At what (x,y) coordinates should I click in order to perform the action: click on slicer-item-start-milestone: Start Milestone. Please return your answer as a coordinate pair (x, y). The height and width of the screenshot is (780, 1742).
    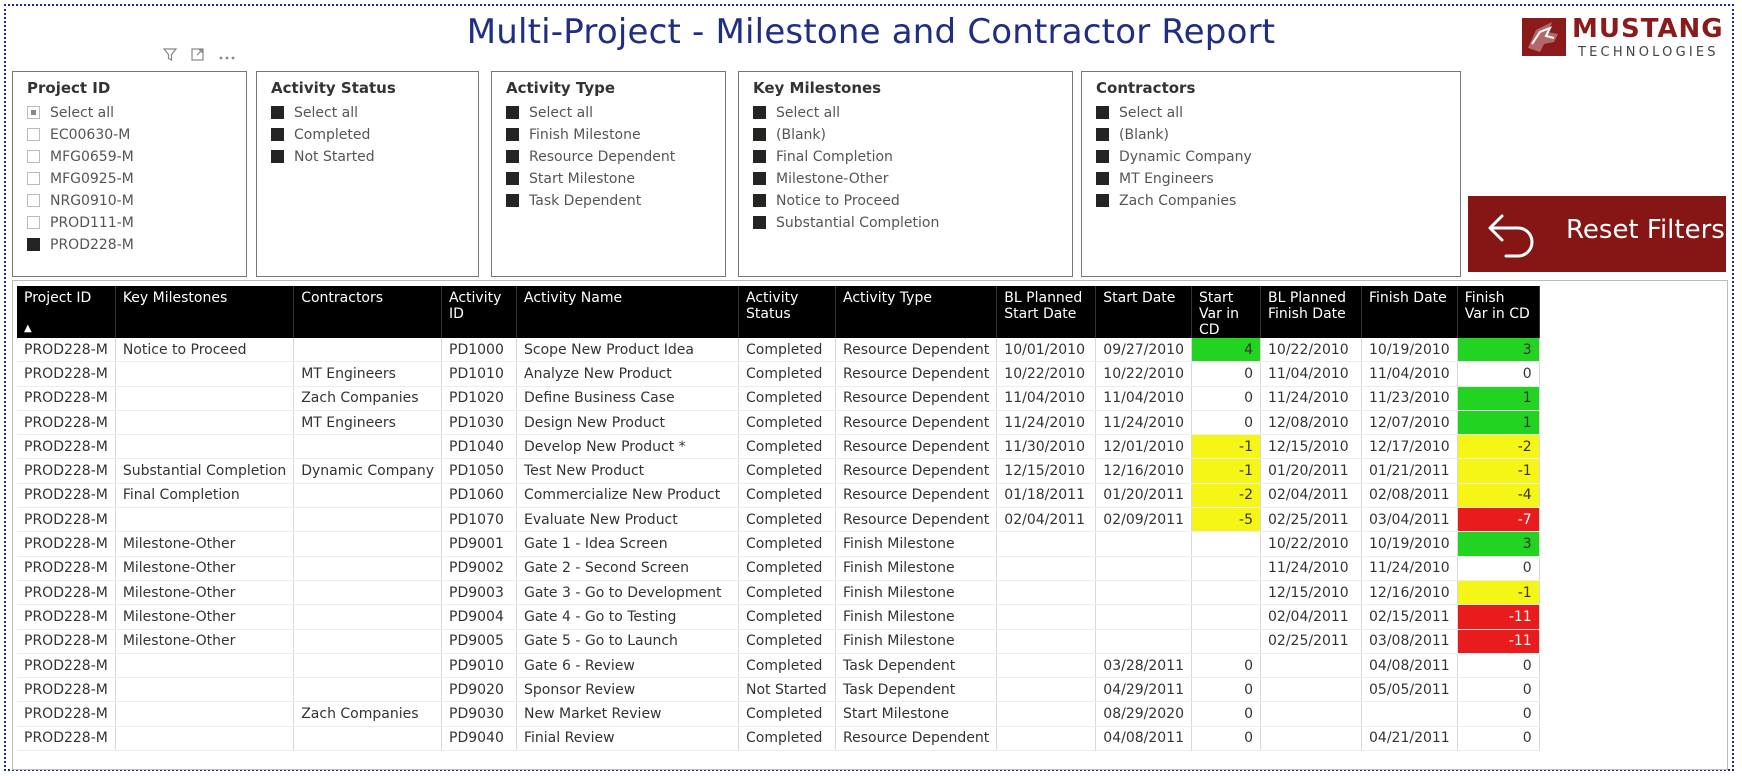
    Looking at the image, I should click on (590, 179).